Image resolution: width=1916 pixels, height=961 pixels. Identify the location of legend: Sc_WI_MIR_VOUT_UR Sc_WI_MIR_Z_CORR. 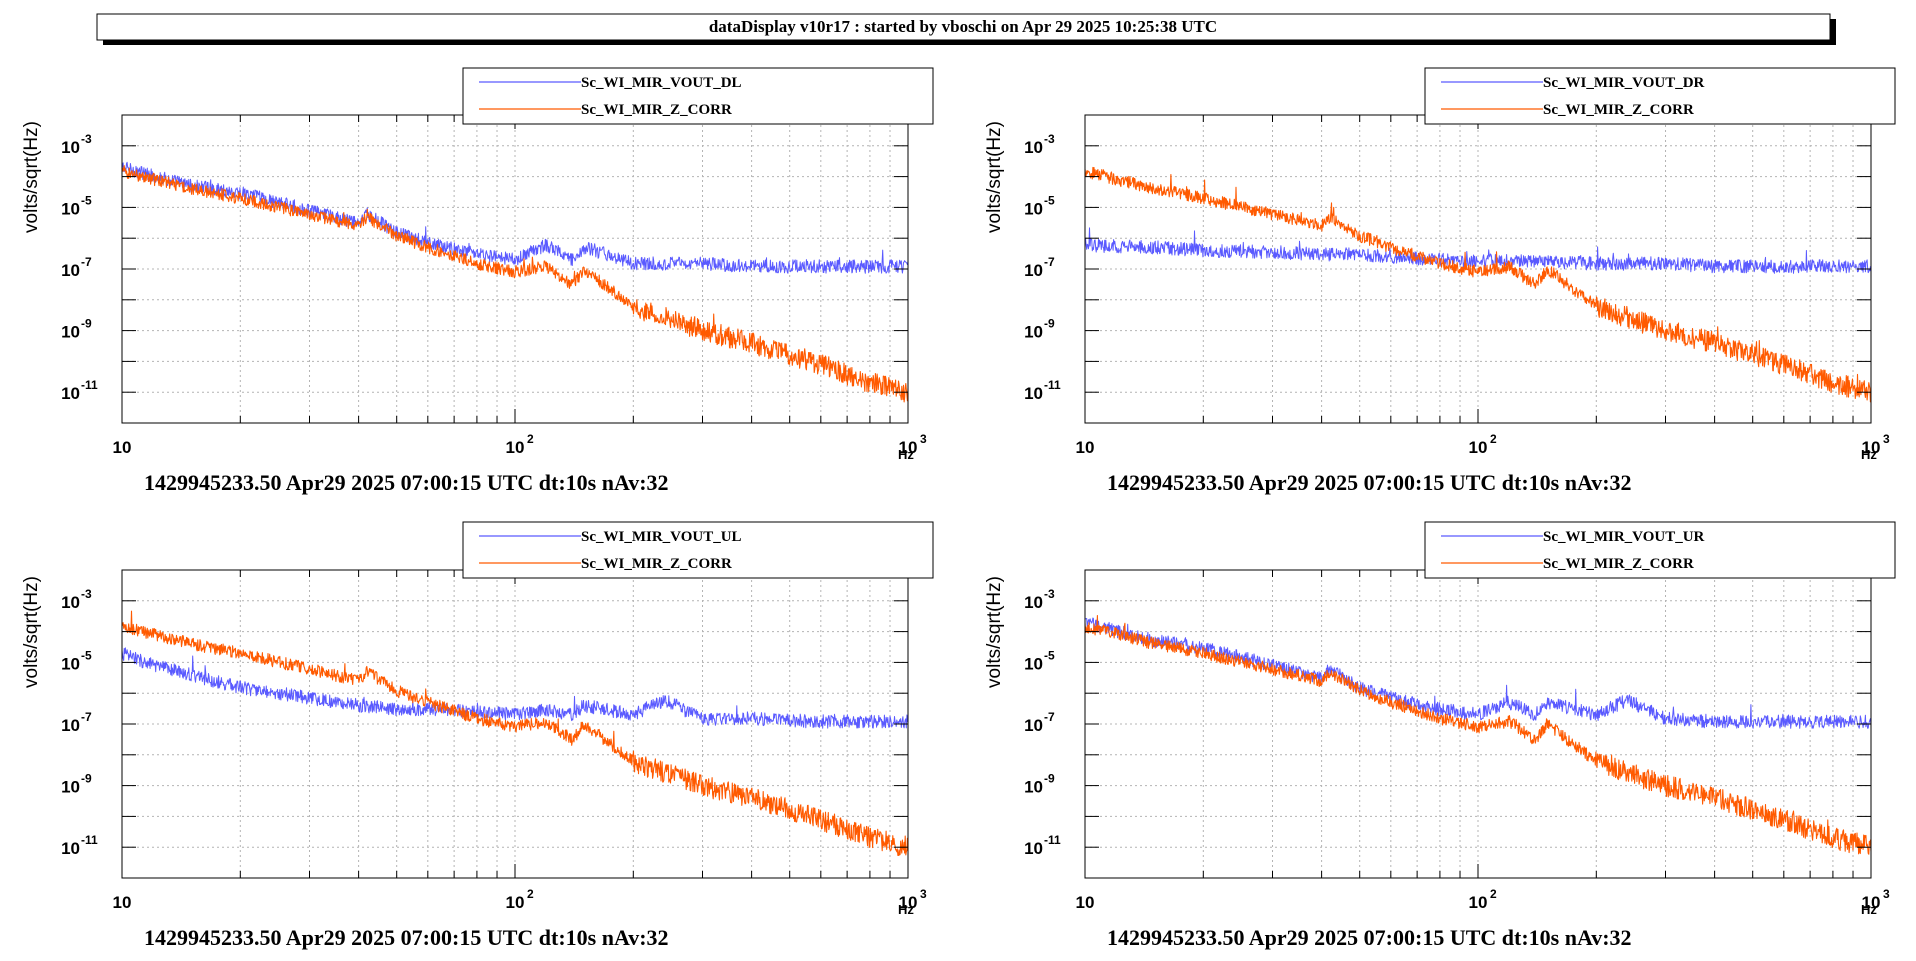
(1660, 550).